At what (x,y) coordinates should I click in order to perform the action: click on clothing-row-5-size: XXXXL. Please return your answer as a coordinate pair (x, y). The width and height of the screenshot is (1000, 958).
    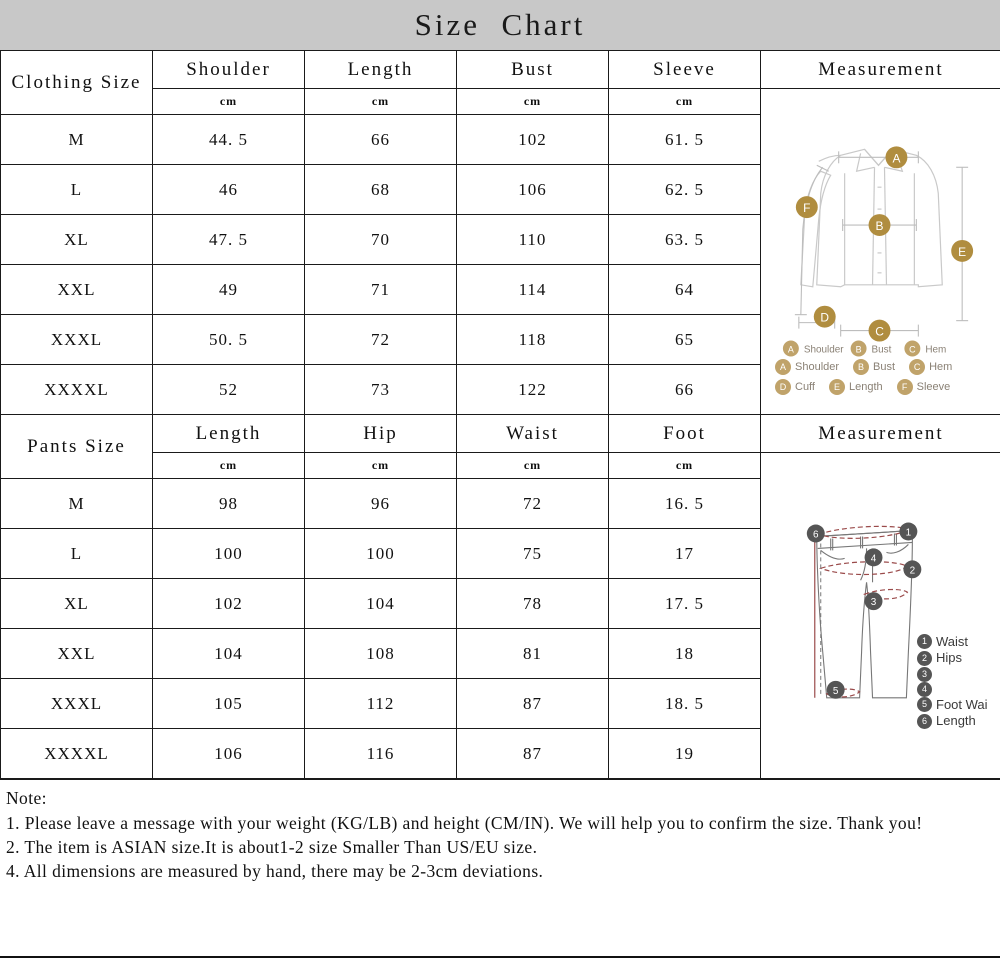
    Looking at the image, I should click on (76, 389).